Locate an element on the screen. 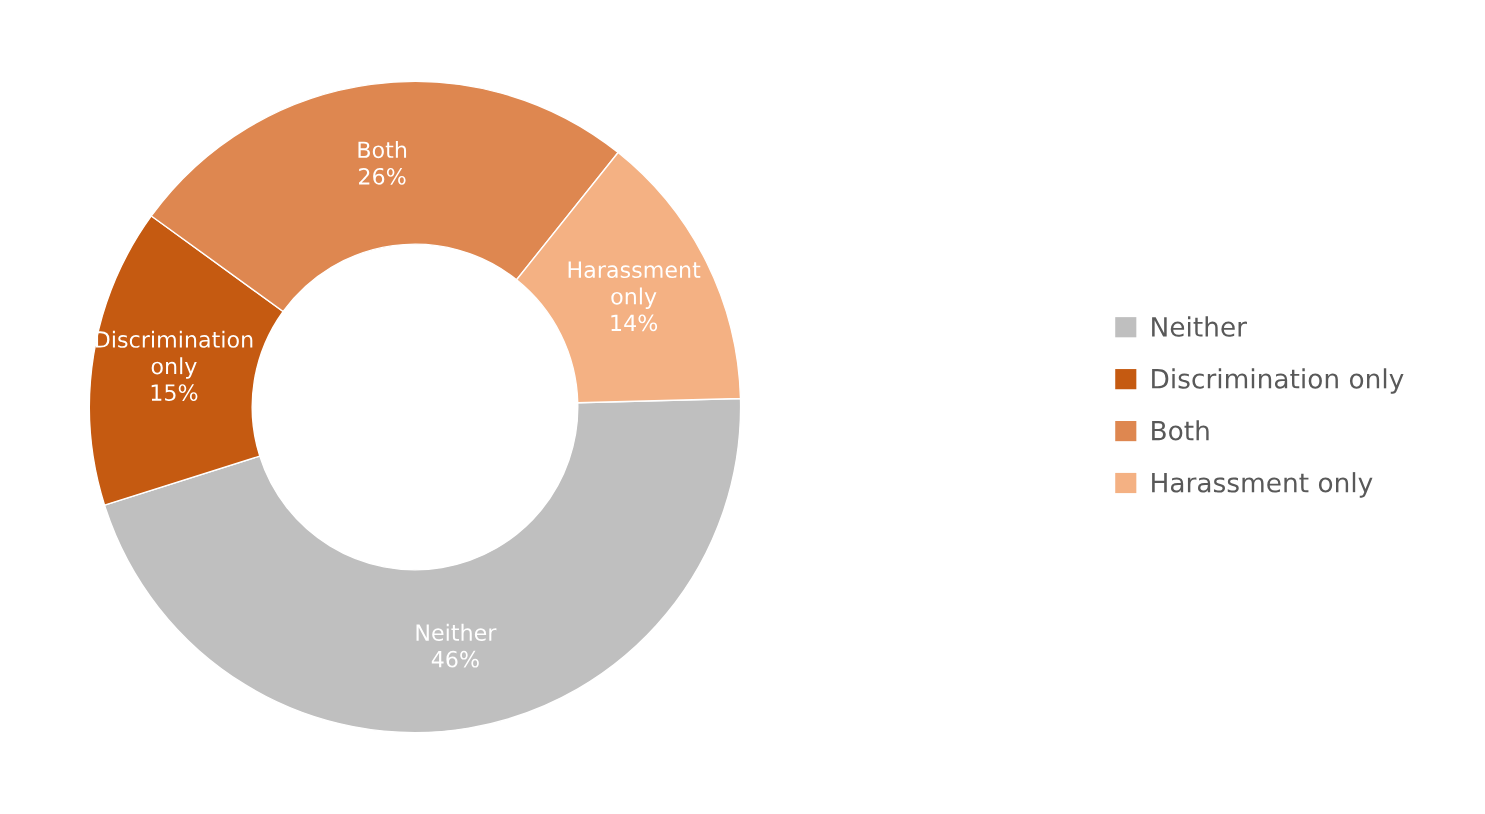  slice-label: Discrimination only is located at coordinates (174, 354).